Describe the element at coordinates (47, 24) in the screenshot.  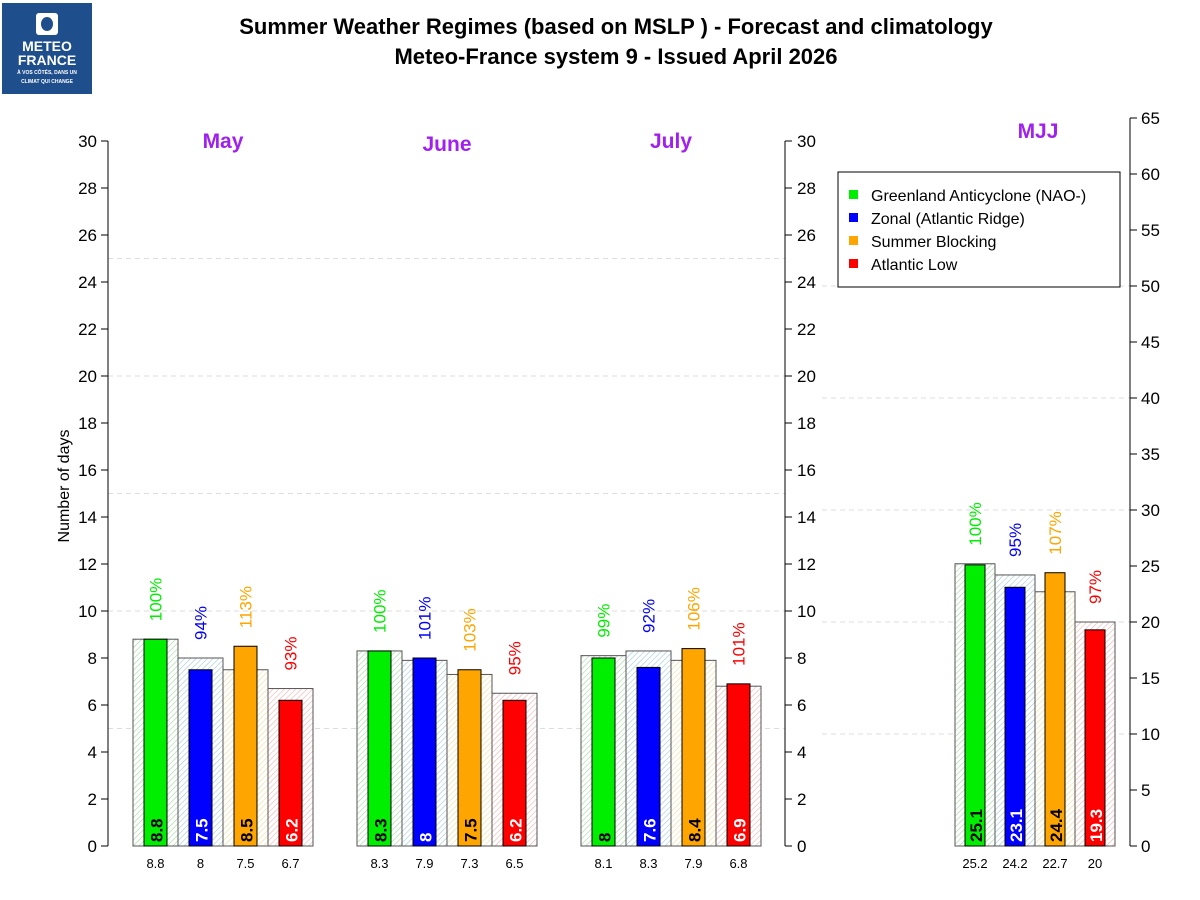
I see `logo-mark-icon` at that location.